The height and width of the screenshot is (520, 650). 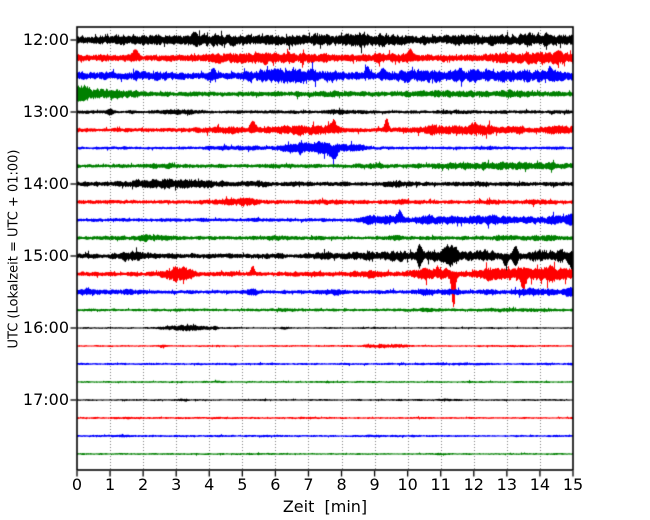 I want to click on x-tick-label: 7, so click(x=308, y=484).